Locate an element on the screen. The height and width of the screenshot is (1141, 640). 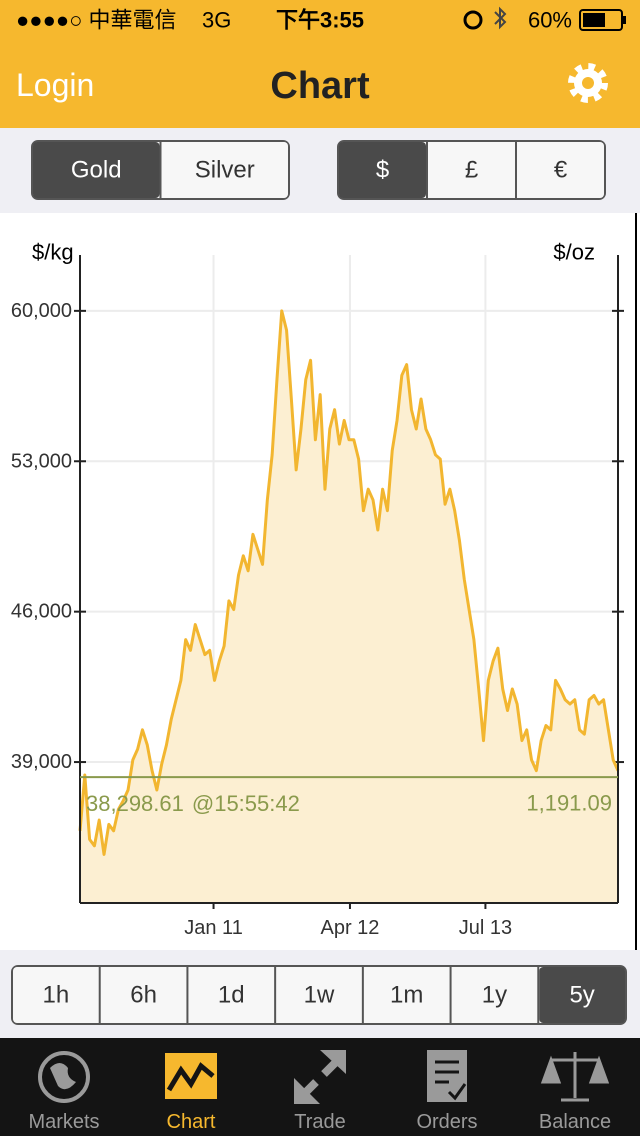
y2-axis-label: $/oz is located at coordinates (574, 252).